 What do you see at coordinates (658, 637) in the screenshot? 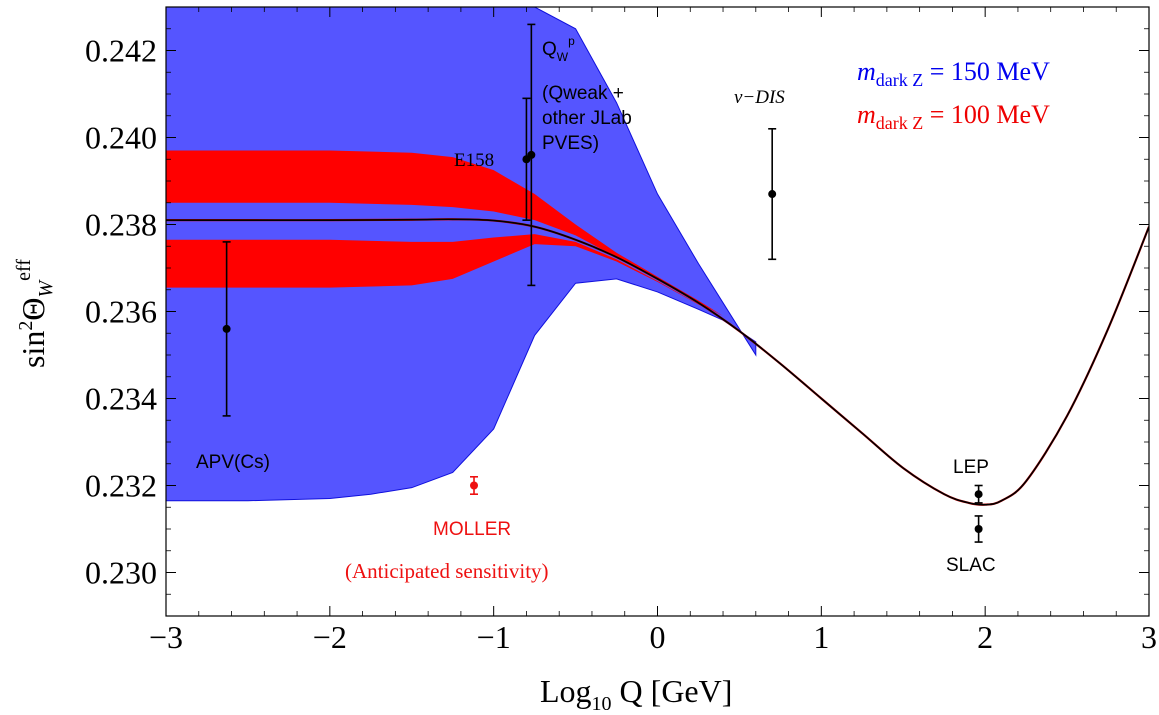
I see `x-tick-label-3: 0` at bounding box center [658, 637].